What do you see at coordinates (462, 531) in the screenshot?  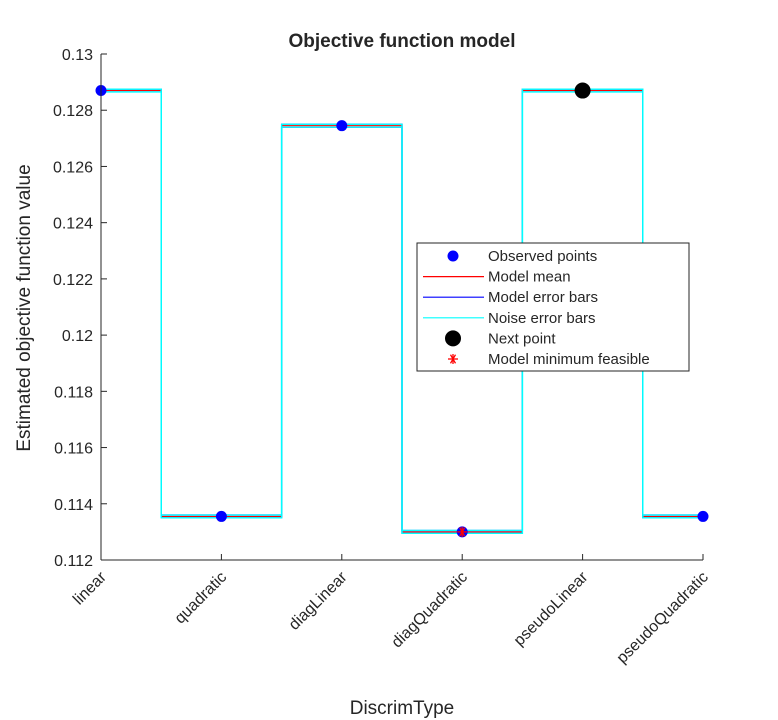 I see `model-minimum-feasible-point` at bounding box center [462, 531].